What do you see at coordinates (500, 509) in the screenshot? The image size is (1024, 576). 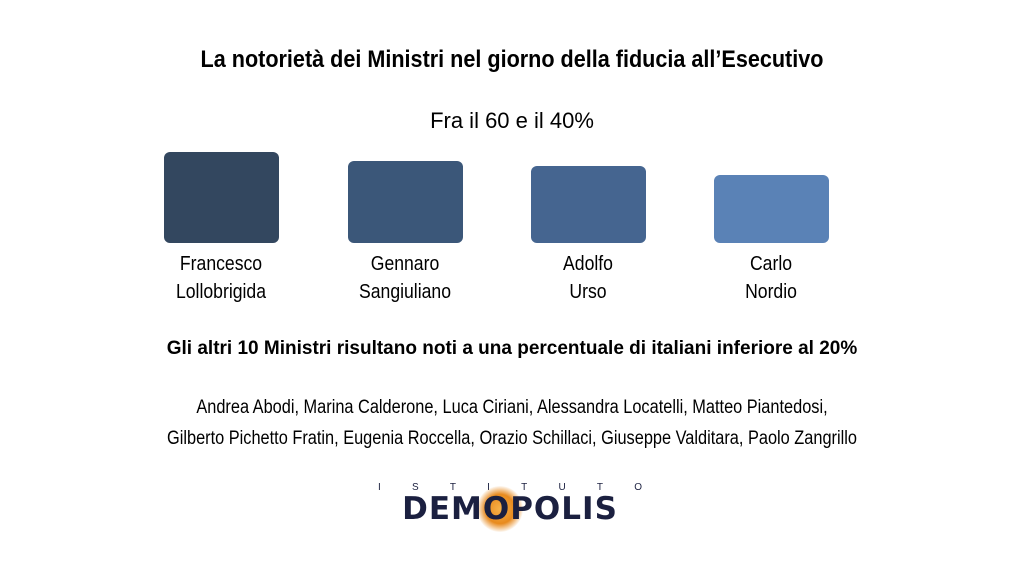 I see `logo-sun-icon` at bounding box center [500, 509].